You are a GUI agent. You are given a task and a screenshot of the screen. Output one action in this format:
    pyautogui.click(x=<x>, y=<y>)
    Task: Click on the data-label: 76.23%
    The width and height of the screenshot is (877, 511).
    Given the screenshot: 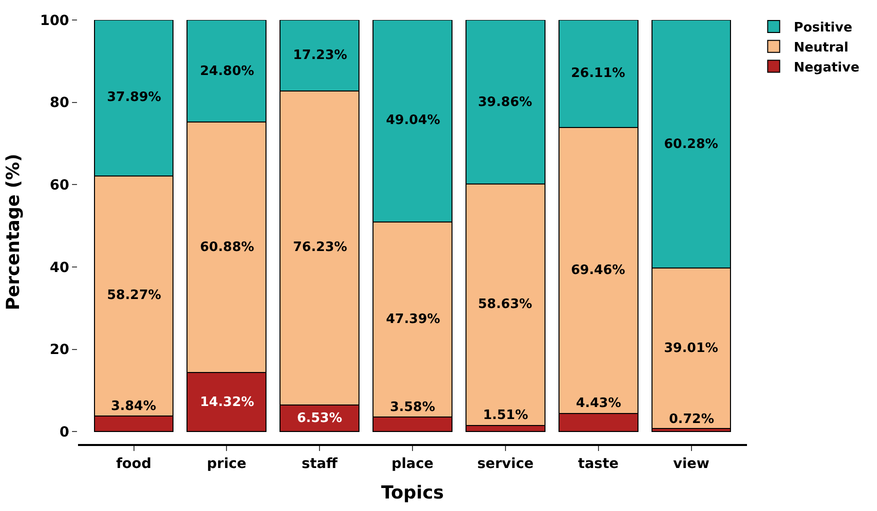 What is the action you would take?
    pyautogui.click(x=320, y=247)
    